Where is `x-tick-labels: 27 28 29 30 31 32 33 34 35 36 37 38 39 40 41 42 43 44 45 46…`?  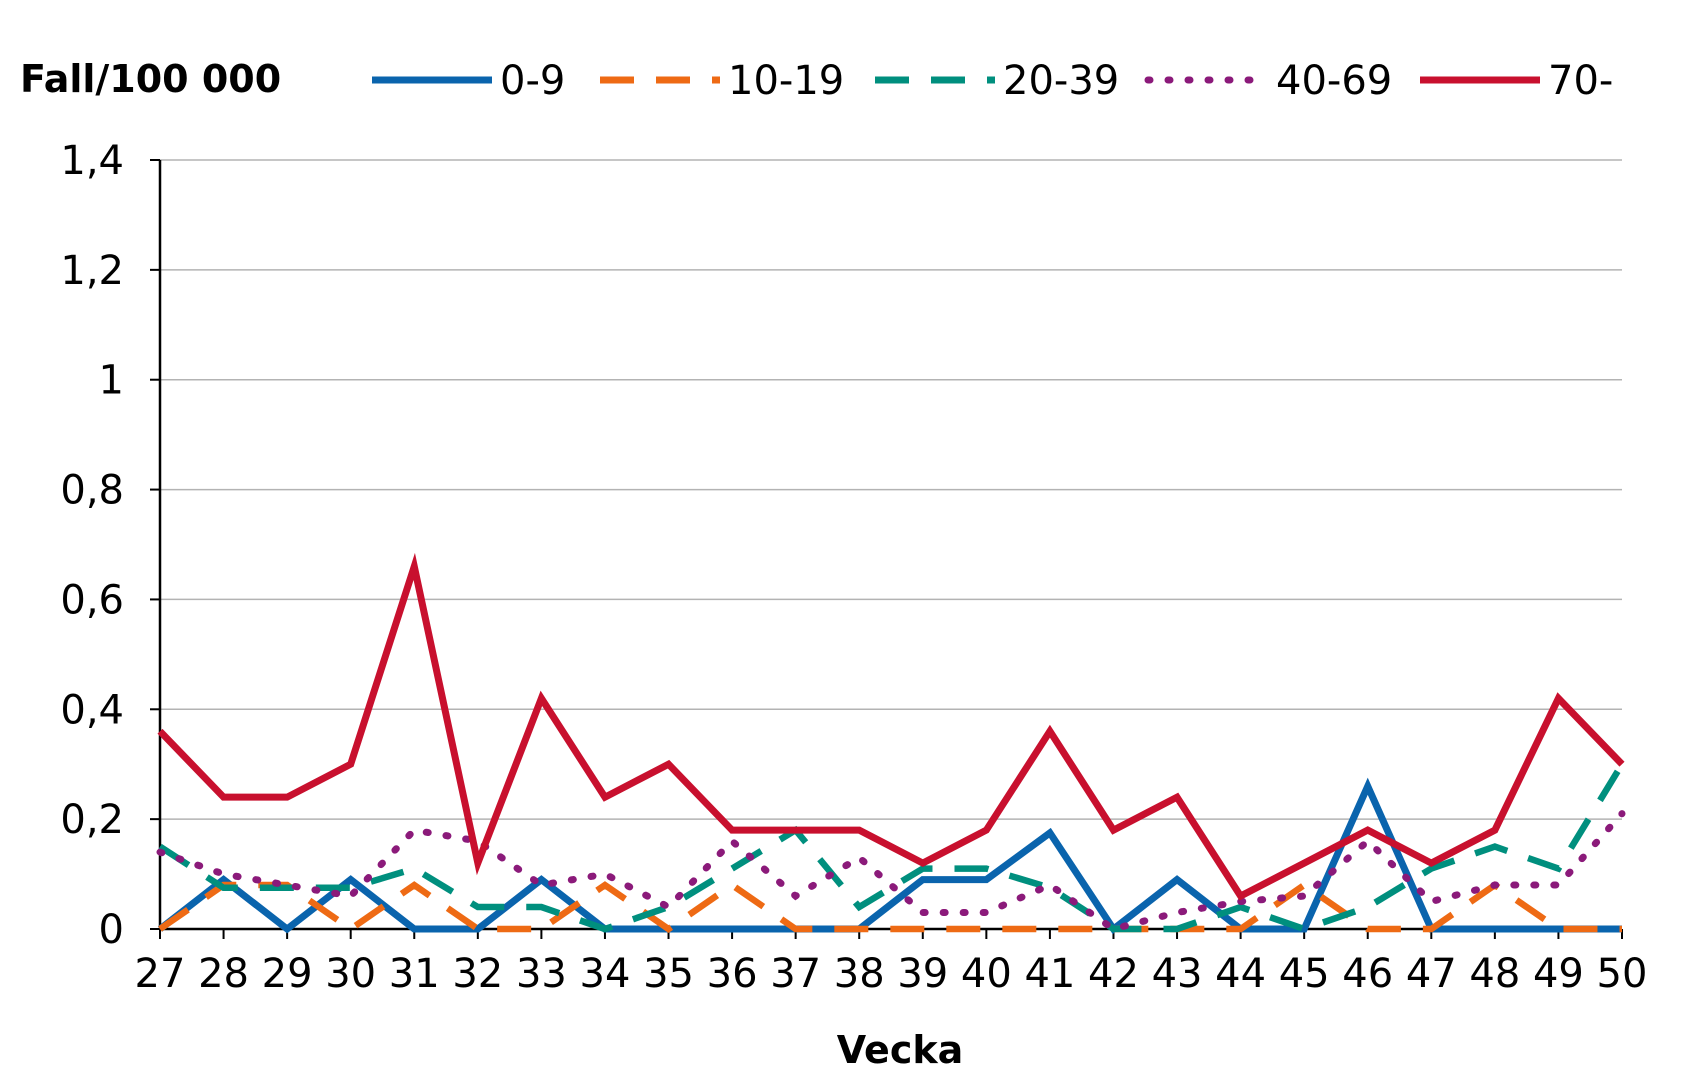 x-tick-labels: 27 28 29 30 31 32 33 34 35 36 37 38 39 40 41 42 43 44 45 46… is located at coordinates (891, 963).